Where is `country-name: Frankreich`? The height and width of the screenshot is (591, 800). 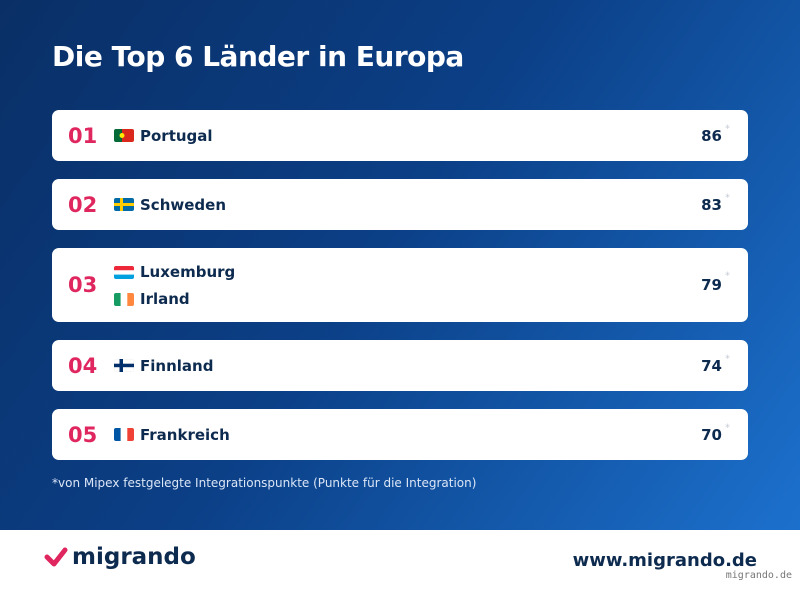 country-name: Frankreich is located at coordinates (185, 434).